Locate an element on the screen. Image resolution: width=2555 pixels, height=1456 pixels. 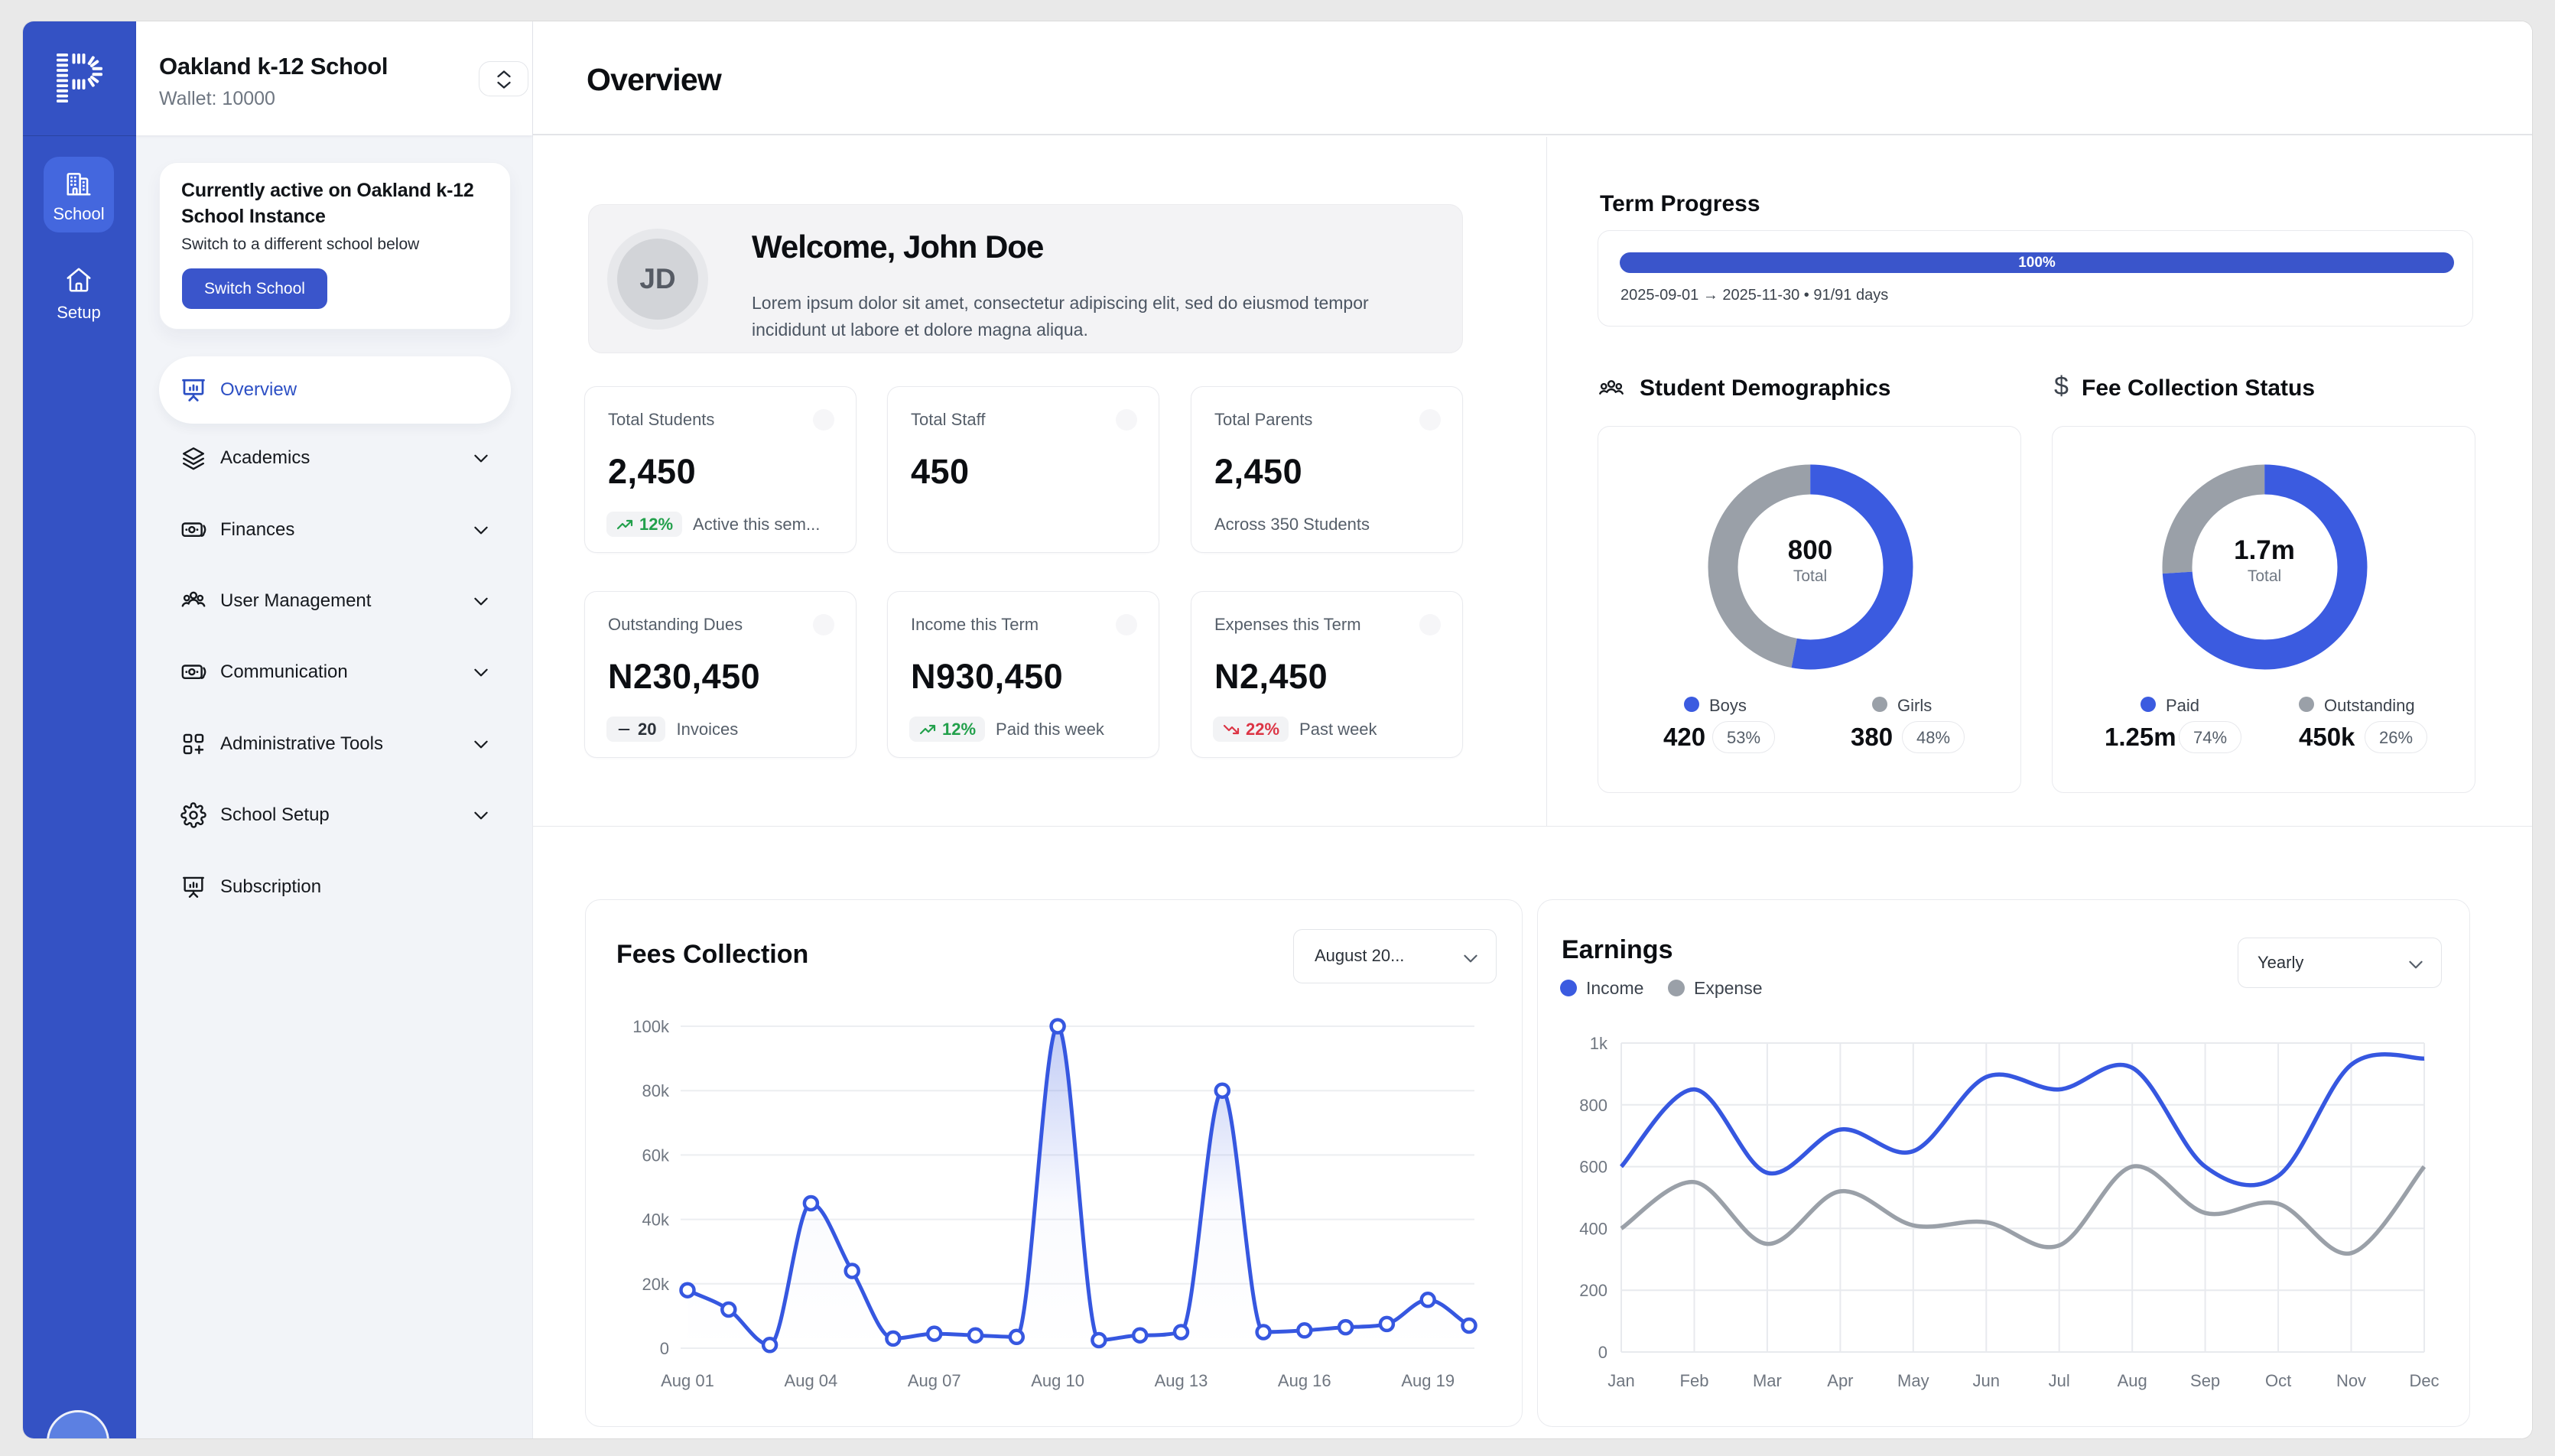
svg-text: 80k is located at coordinates (656, 1090).